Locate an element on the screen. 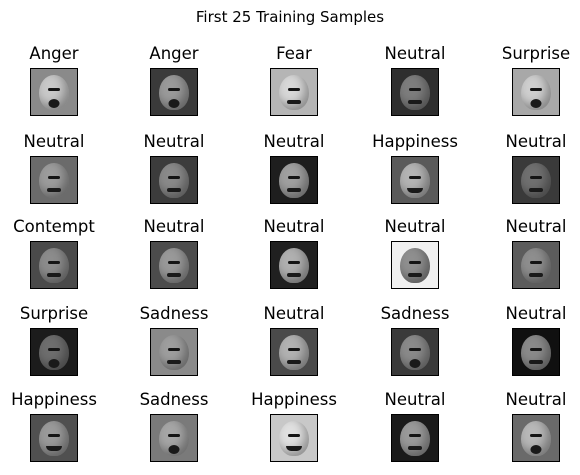 This screenshot has height=475, width=580. sample-cell: Happiness is located at coordinates (54, 426).